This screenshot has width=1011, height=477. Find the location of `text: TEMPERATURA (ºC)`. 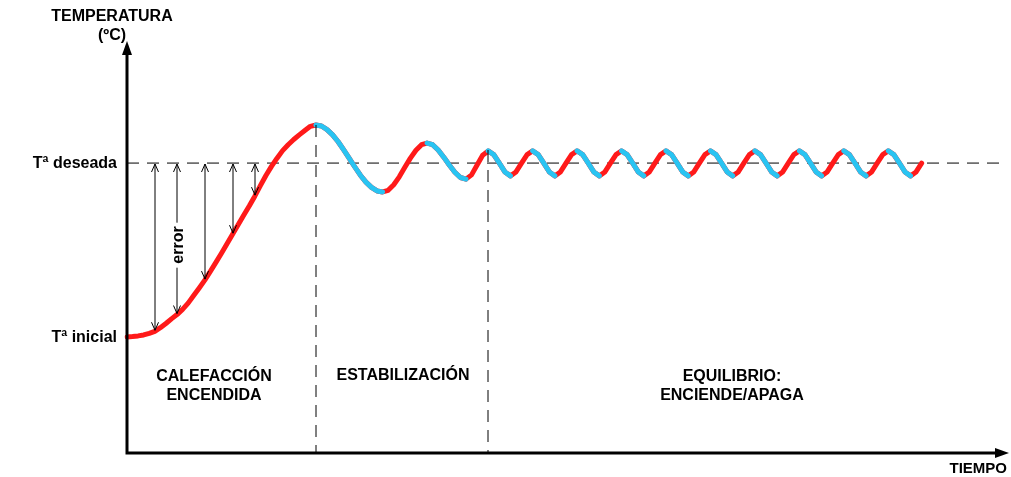

text: TEMPERATURA (ºC) is located at coordinates (112, 25).